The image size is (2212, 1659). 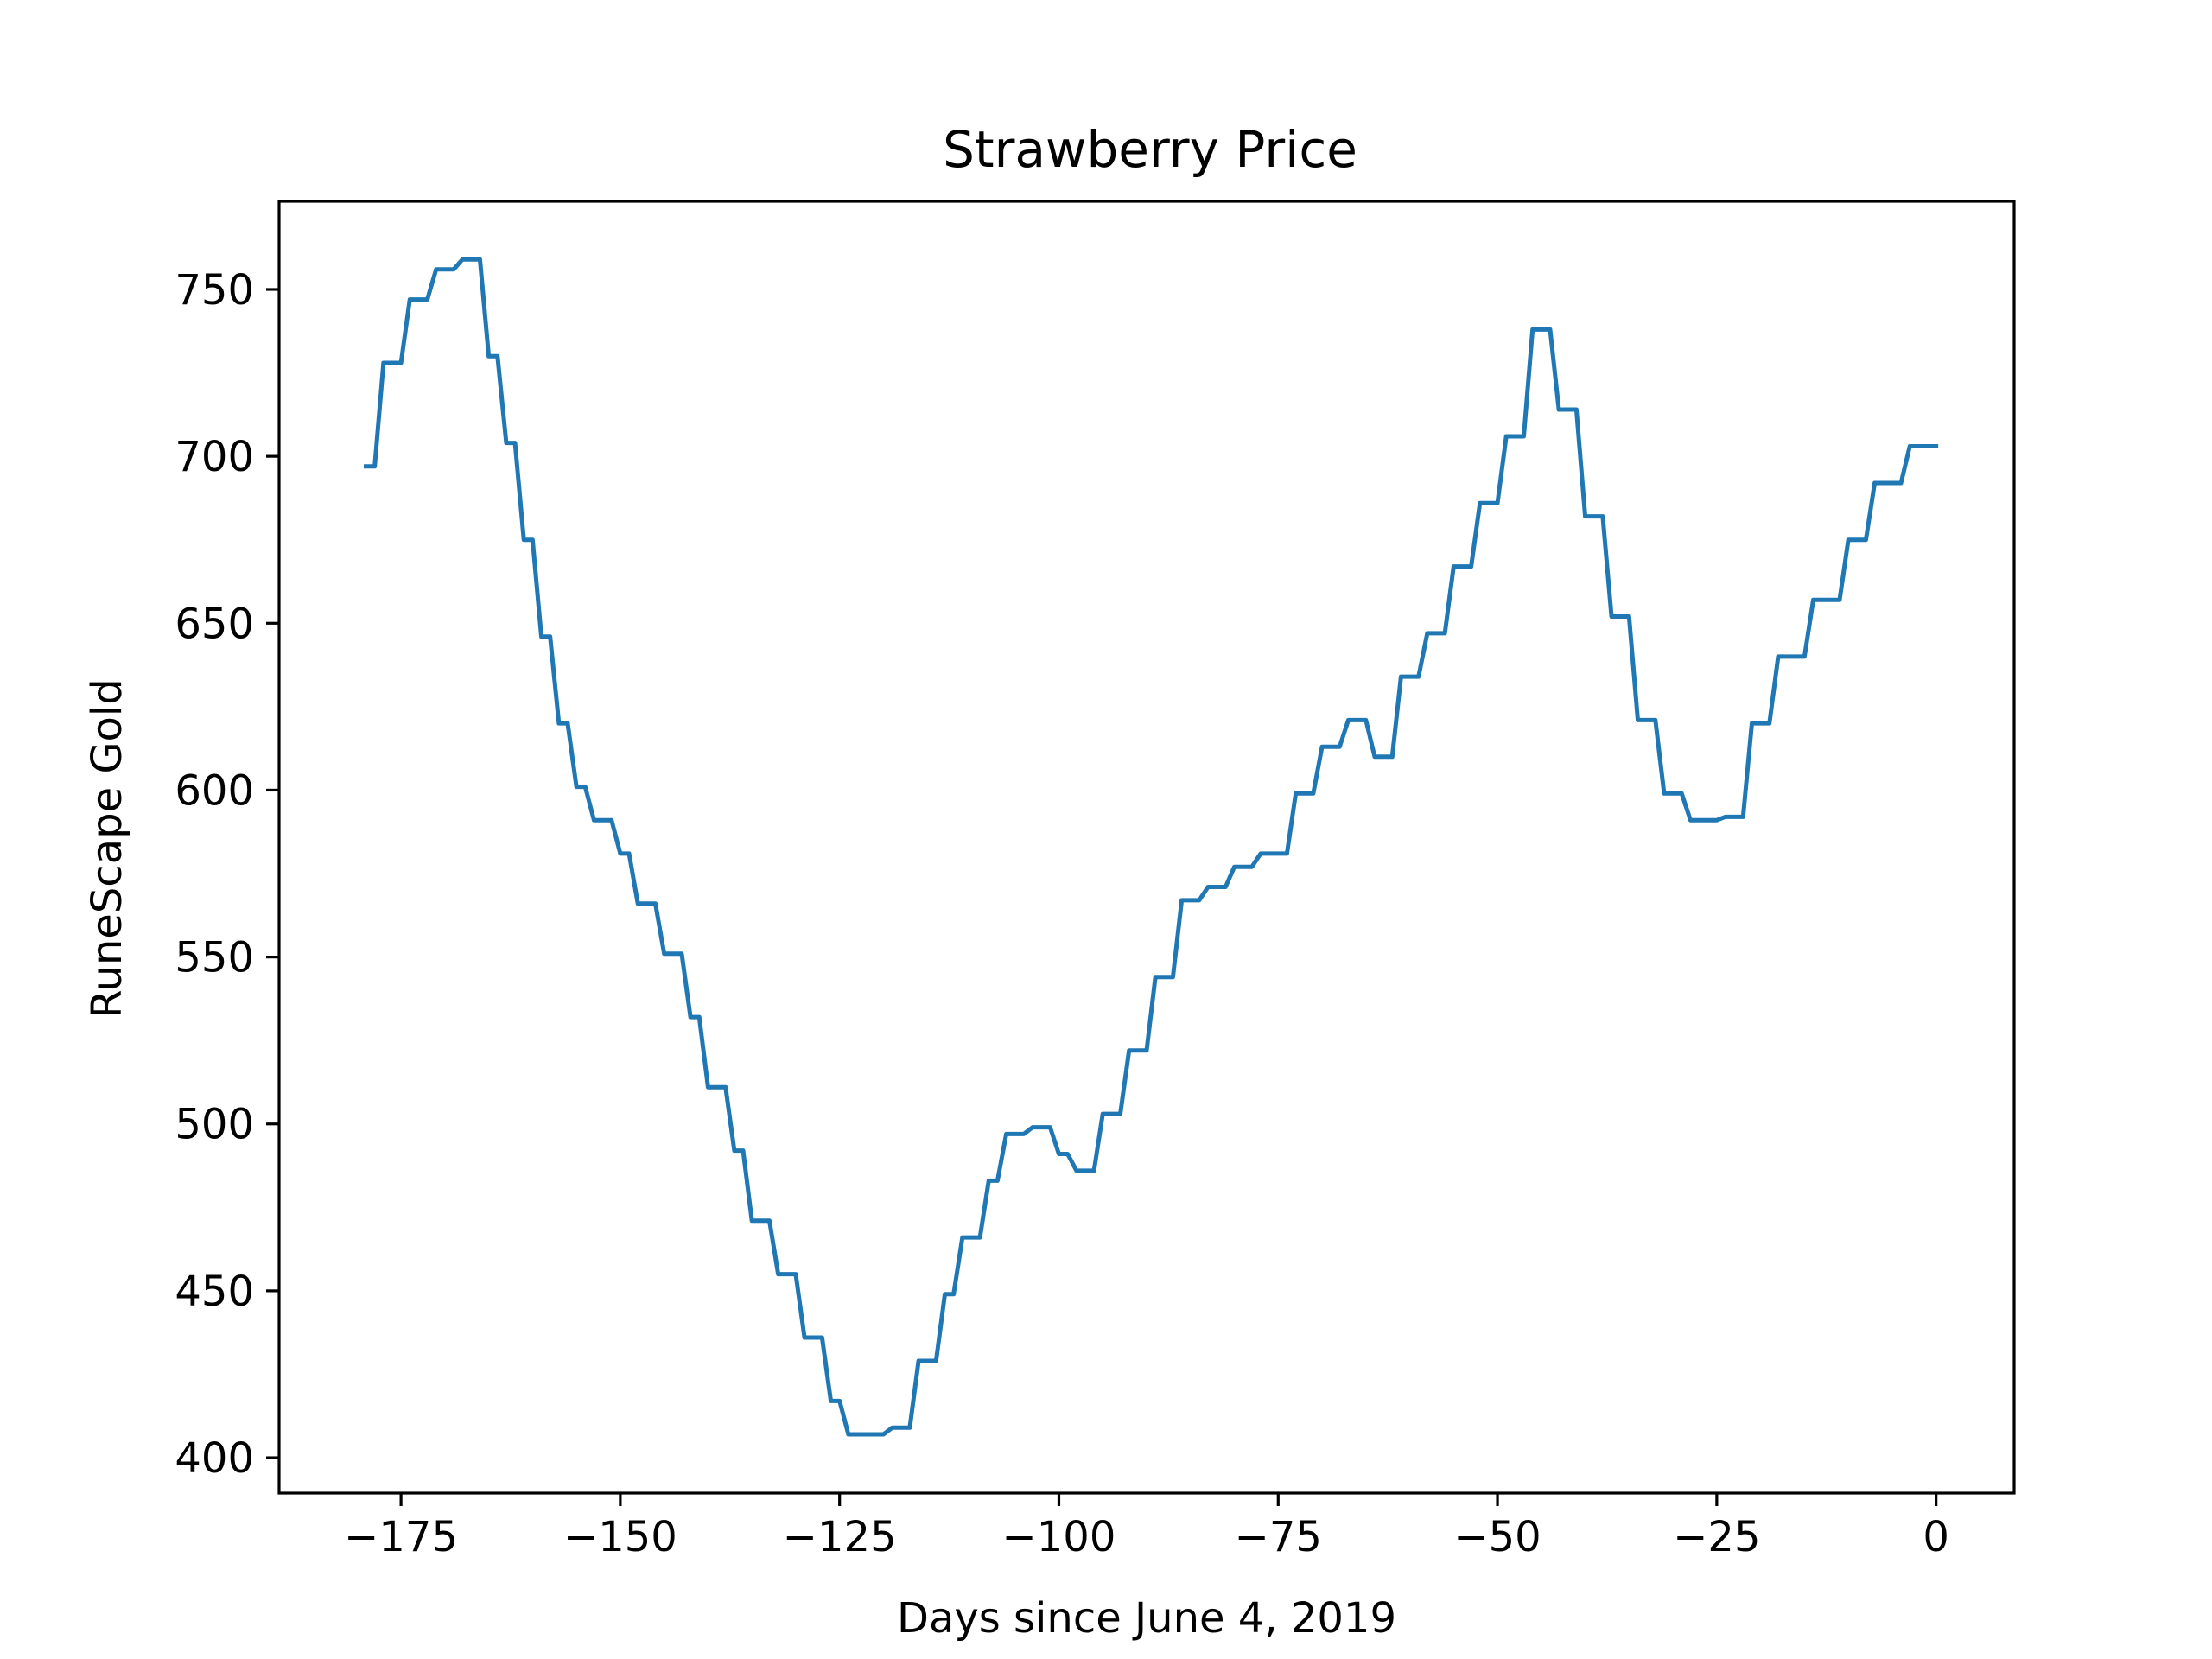 What do you see at coordinates (1716, 1537) in the screenshot?
I see `x-tick-label: −25` at bounding box center [1716, 1537].